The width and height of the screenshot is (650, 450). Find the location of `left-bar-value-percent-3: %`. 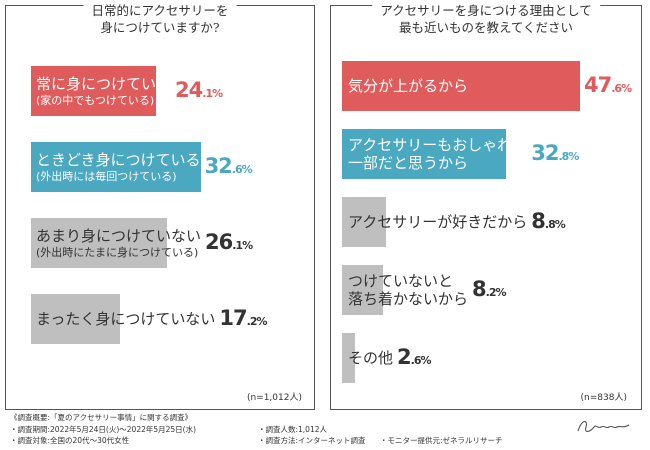

left-bar-value-percent-3: % is located at coordinates (247, 245).